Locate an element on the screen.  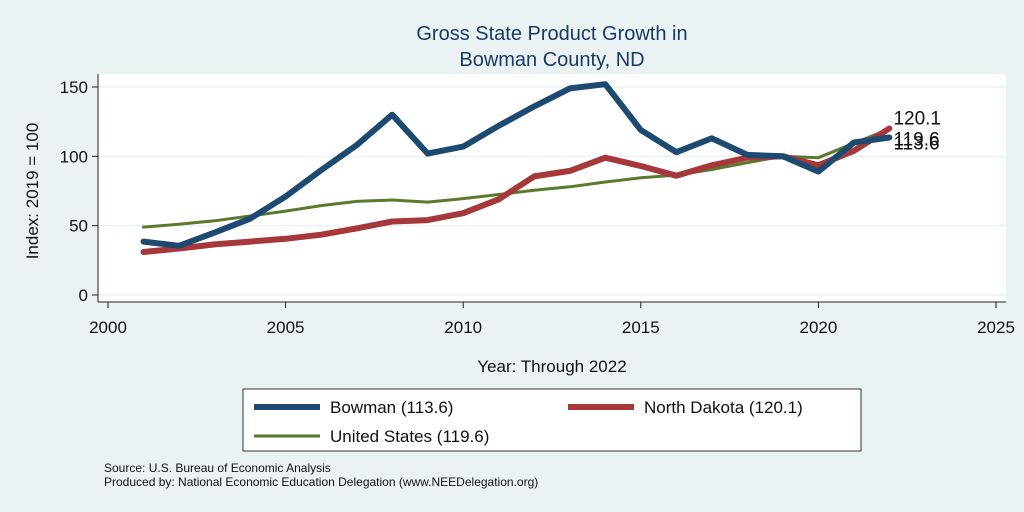
source-note: Source: U.S. Bureau of Economic Analysis is located at coordinates (217, 468).